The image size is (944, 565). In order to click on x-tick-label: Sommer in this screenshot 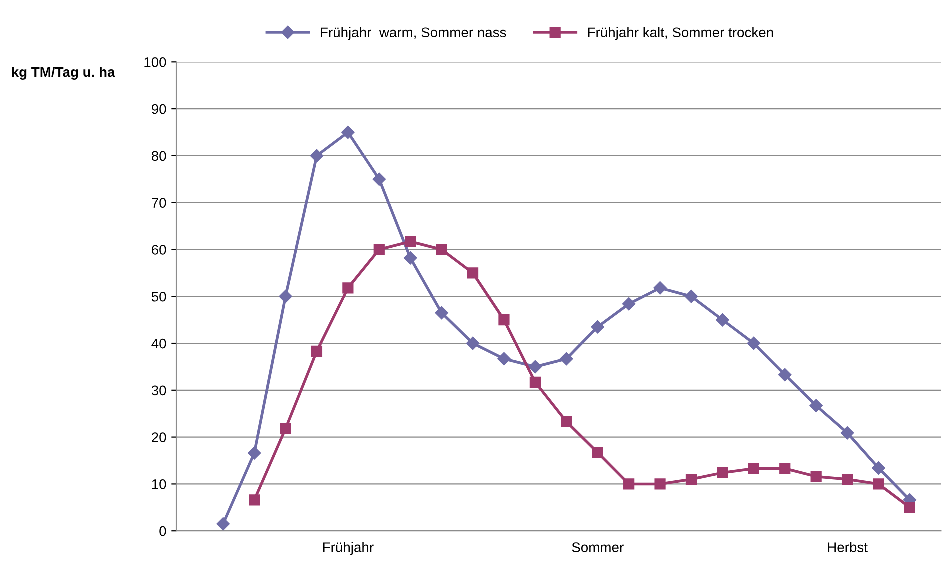, I will do `click(598, 547)`.